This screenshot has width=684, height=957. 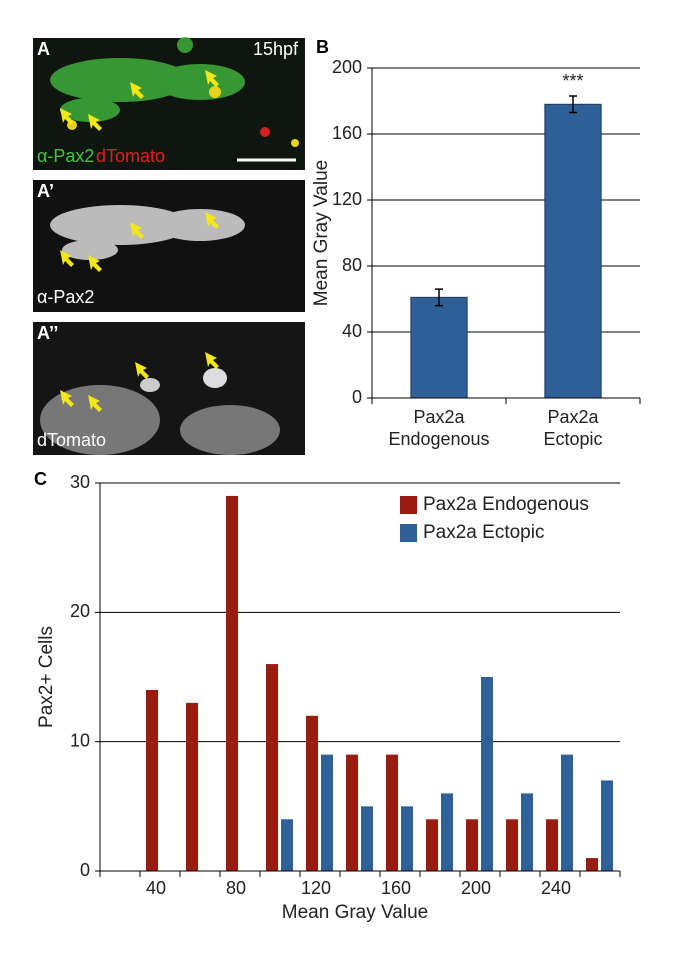 I want to click on arrows, so click(x=139, y=241).